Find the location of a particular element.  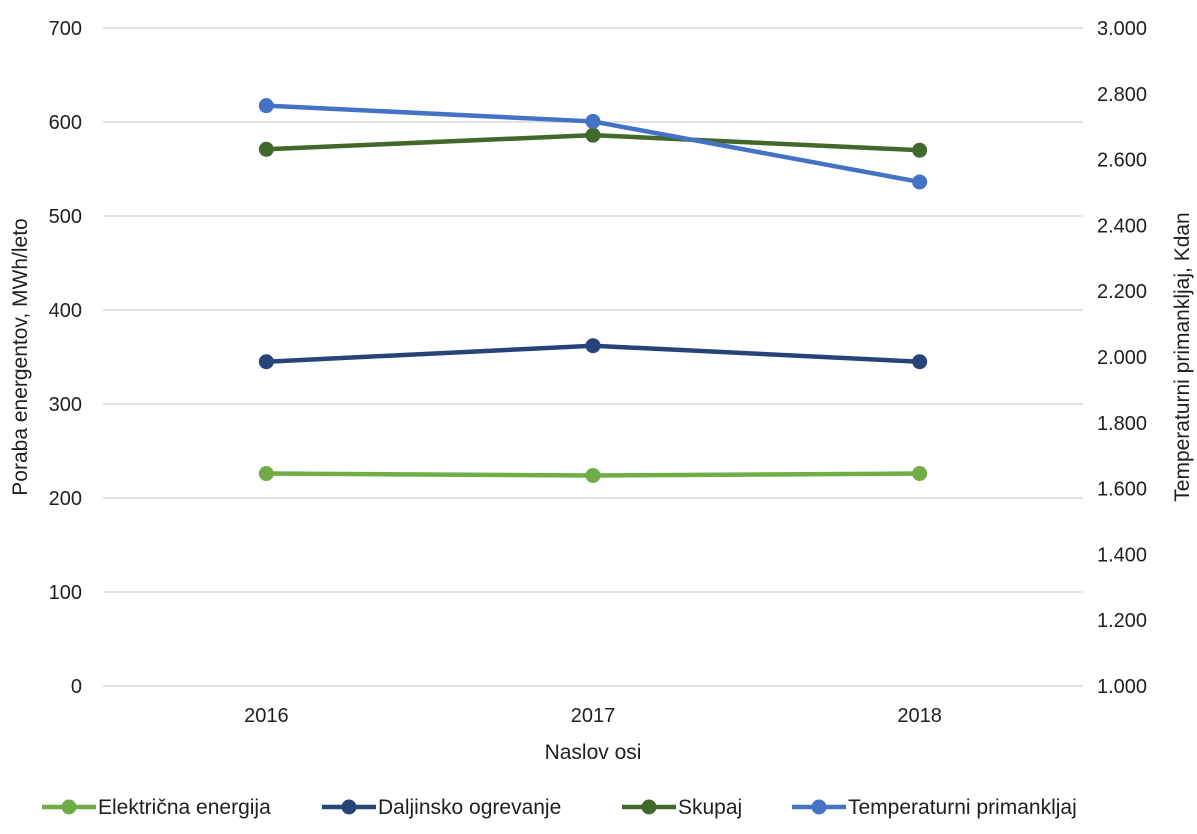

x-axis-title: Naslov osi is located at coordinates (593, 752).